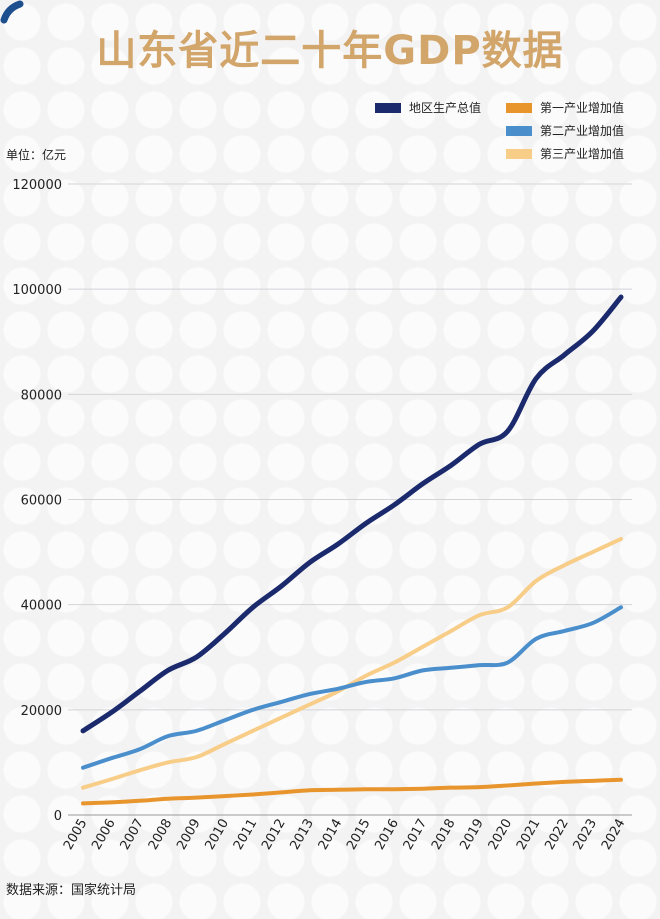 This screenshot has height=919, width=660. I want to click on y-tick-label: 120000, so click(37, 185).